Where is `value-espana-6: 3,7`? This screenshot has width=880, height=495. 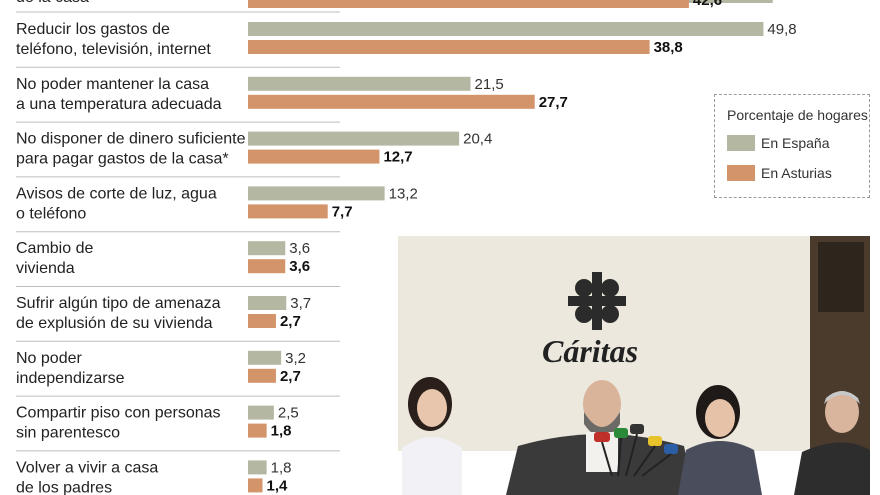
value-espana-6: 3,7 is located at coordinates (300, 303).